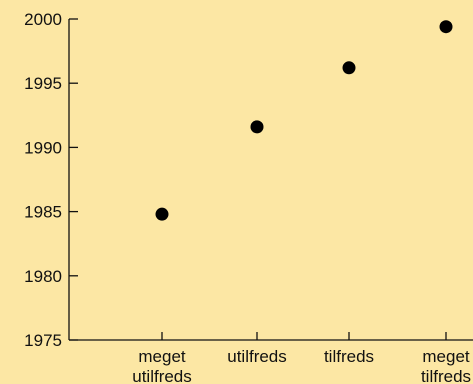 The height and width of the screenshot is (384, 473). What do you see at coordinates (43, 147) in the screenshot?
I see `y-tick-label: 1990` at bounding box center [43, 147].